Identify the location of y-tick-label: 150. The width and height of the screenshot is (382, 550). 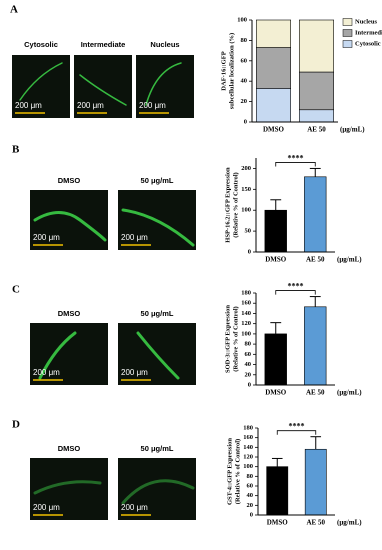
(246, 189).